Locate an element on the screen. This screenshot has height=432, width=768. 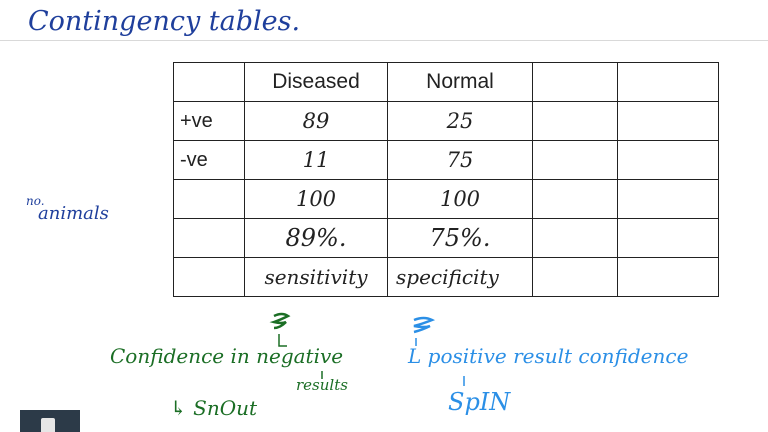
tool-icon is located at coordinates (48, 425).